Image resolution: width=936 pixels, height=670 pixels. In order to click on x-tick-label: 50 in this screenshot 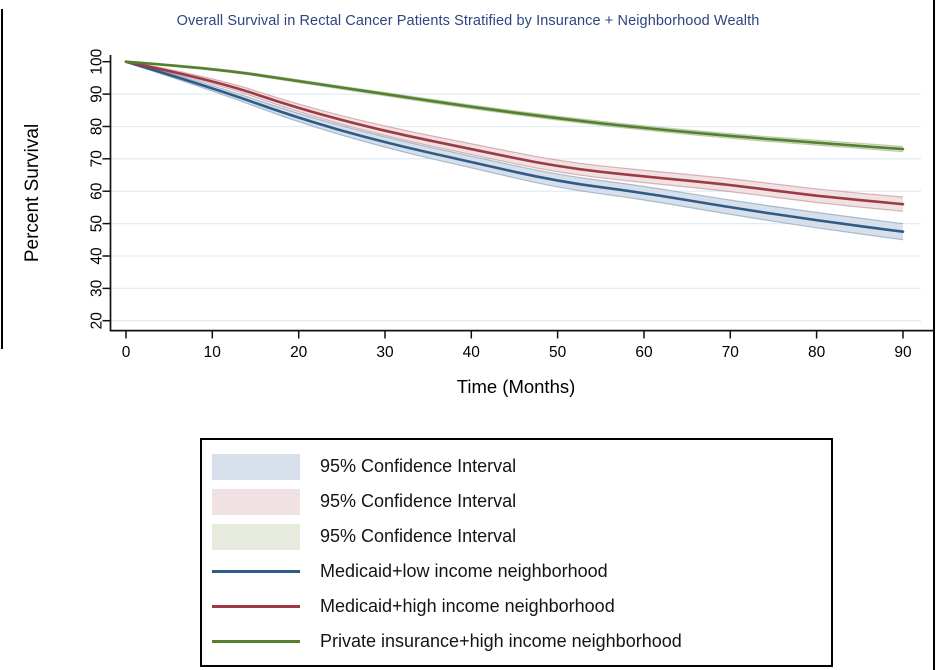, I will do `click(558, 352)`.